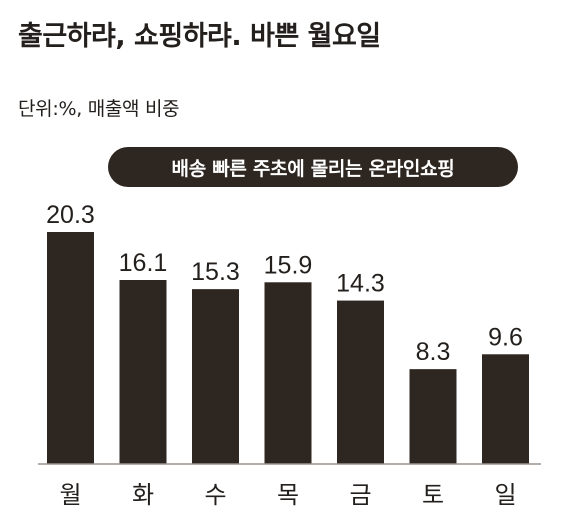 Image resolution: width=570 pixels, height=521 pixels. I want to click on unit-note: 단위:%, 매출액 비중, so click(99, 109).